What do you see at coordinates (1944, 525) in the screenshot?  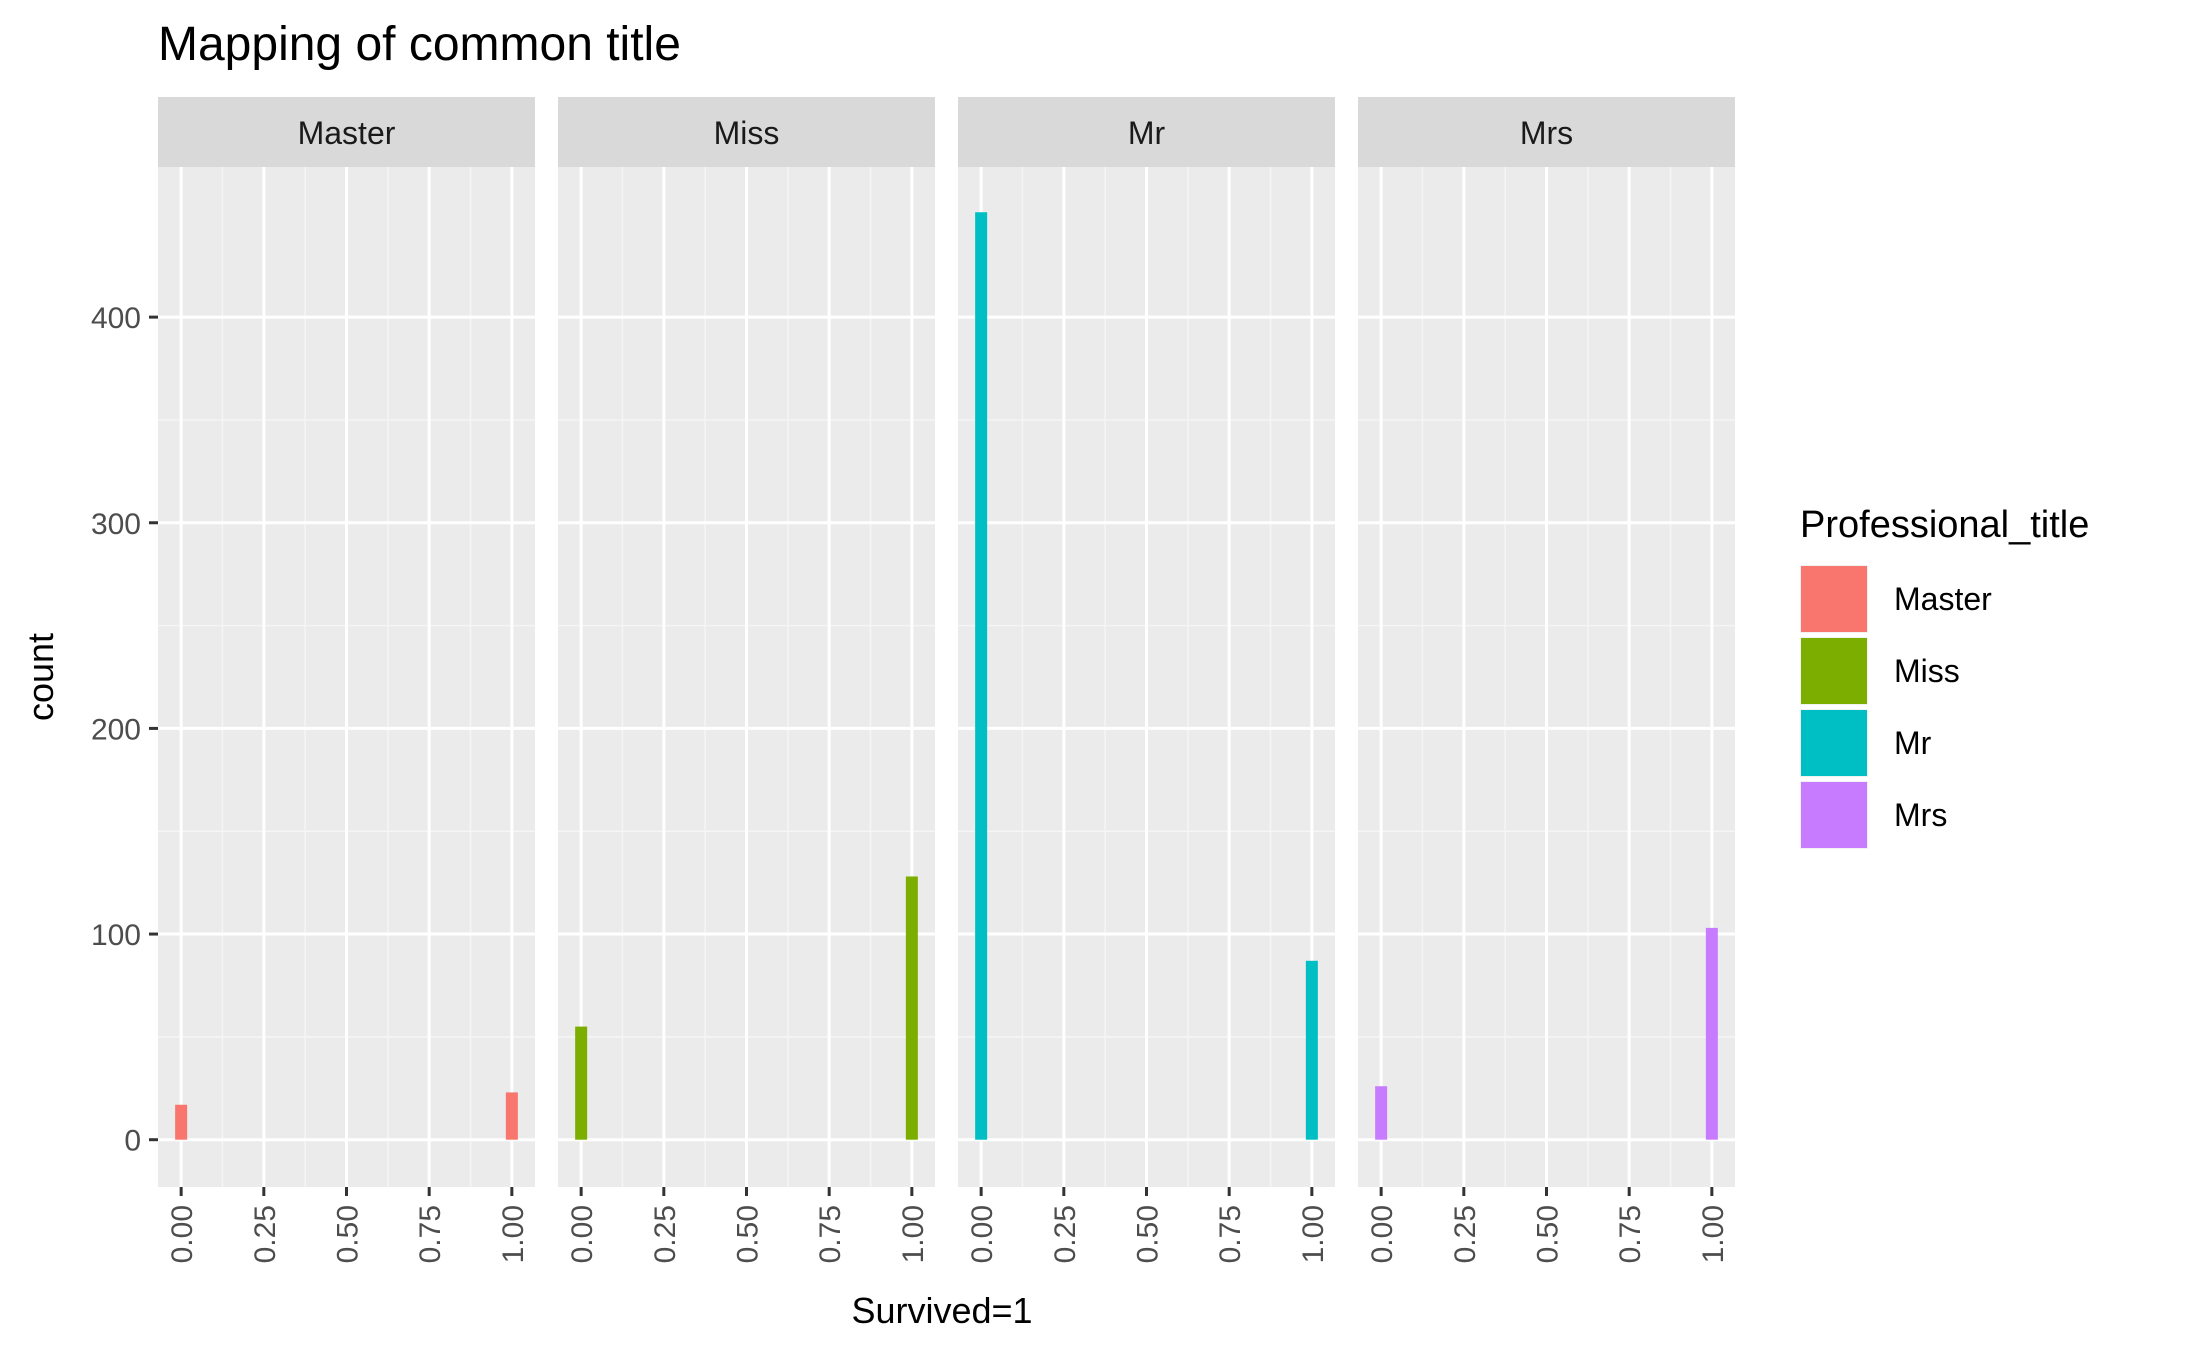 I see `legend-title: Professional_title` at bounding box center [1944, 525].